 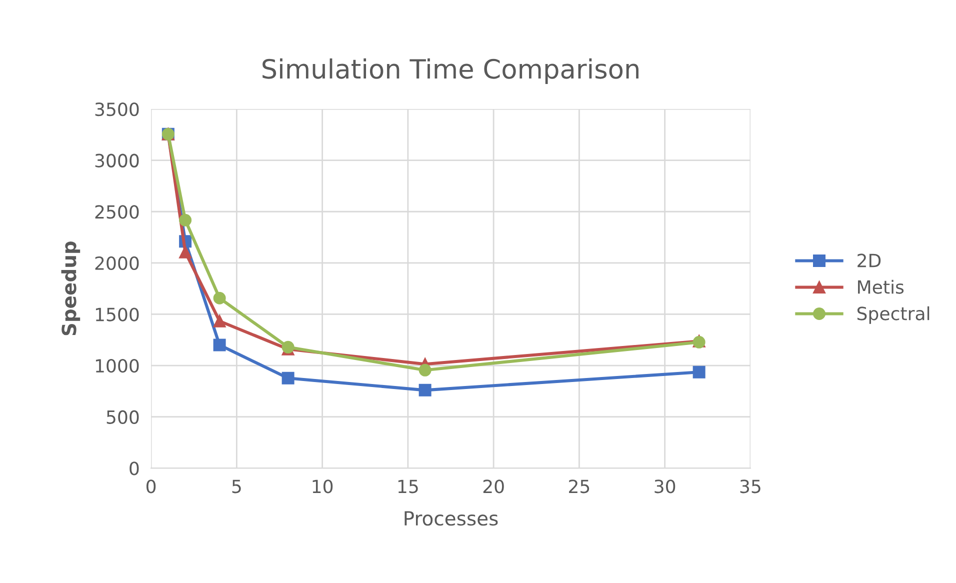 I want to click on y-tick-label: 2000, so click(x=117, y=263).